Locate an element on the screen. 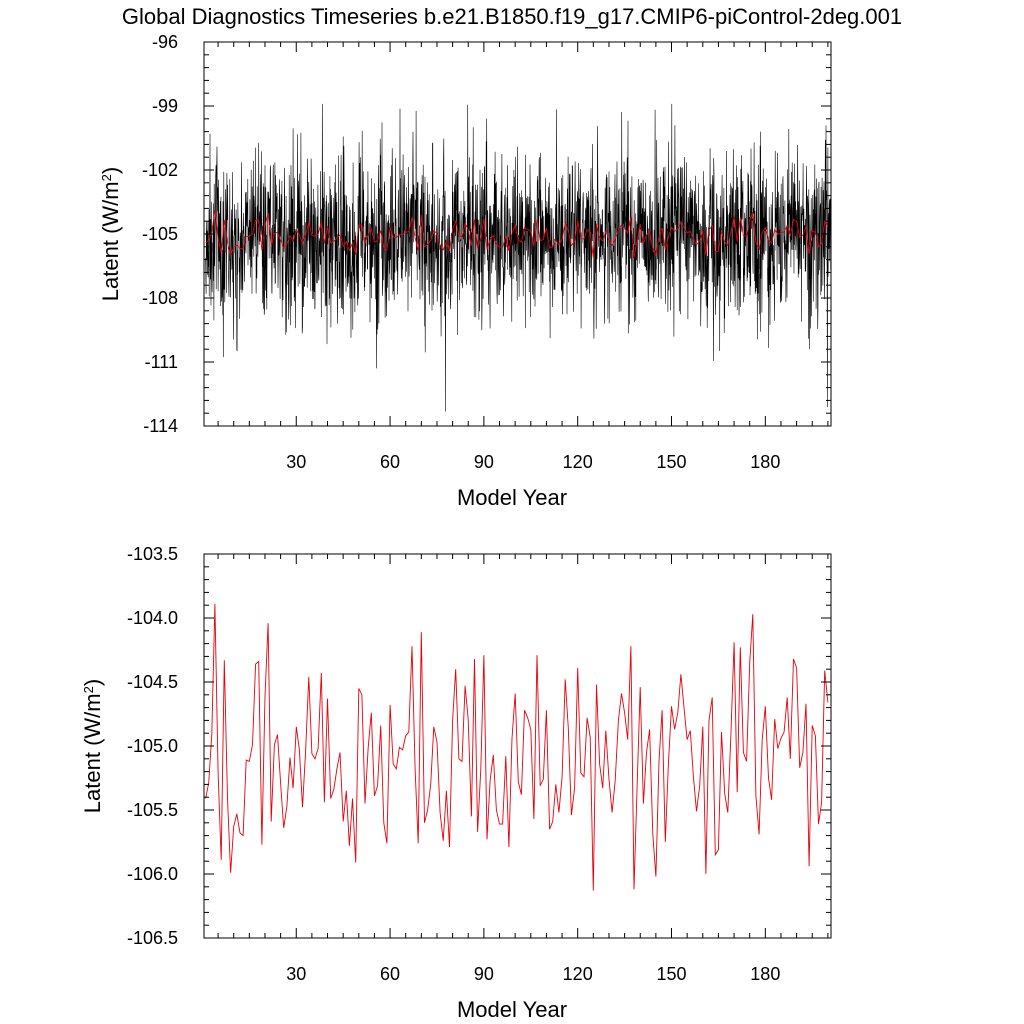 The image size is (1024, 1024). top-y-tick-label-1: -111 is located at coordinates (161, 362).